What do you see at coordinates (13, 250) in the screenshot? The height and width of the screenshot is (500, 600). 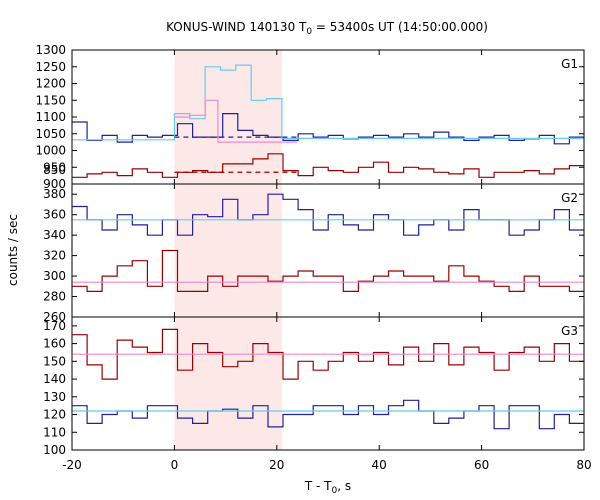 I see `y-axis-title: counts / sec` at bounding box center [13, 250].